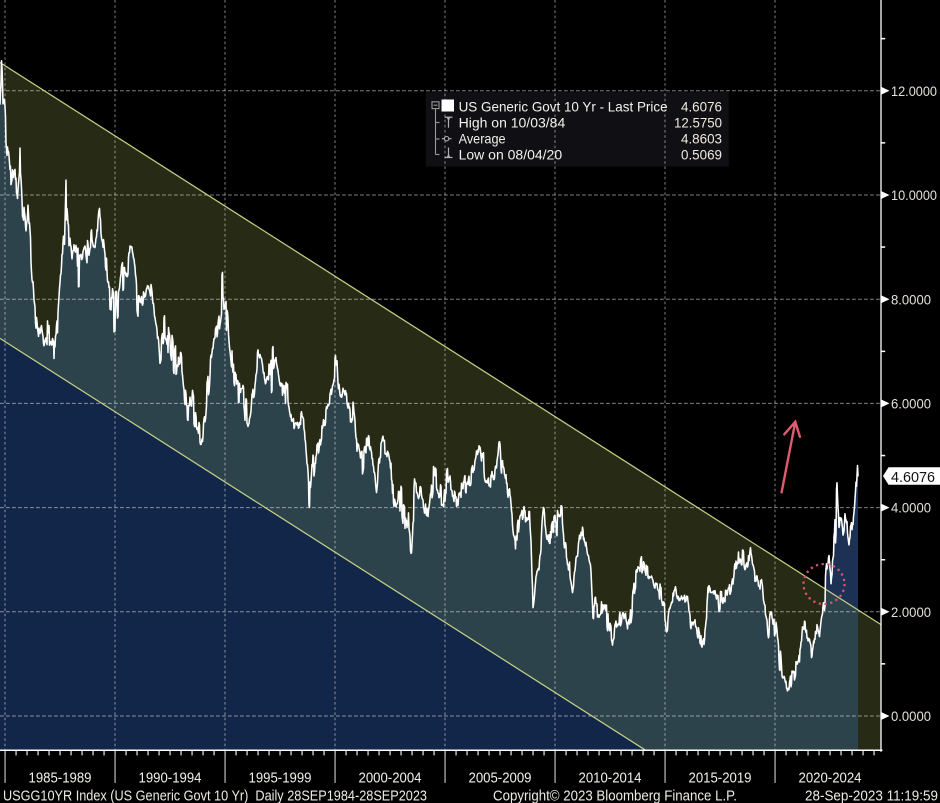  What do you see at coordinates (60, 778) in the screenshot?
I see `svg-text: 1985-1989` at bounding box center [60, 778].